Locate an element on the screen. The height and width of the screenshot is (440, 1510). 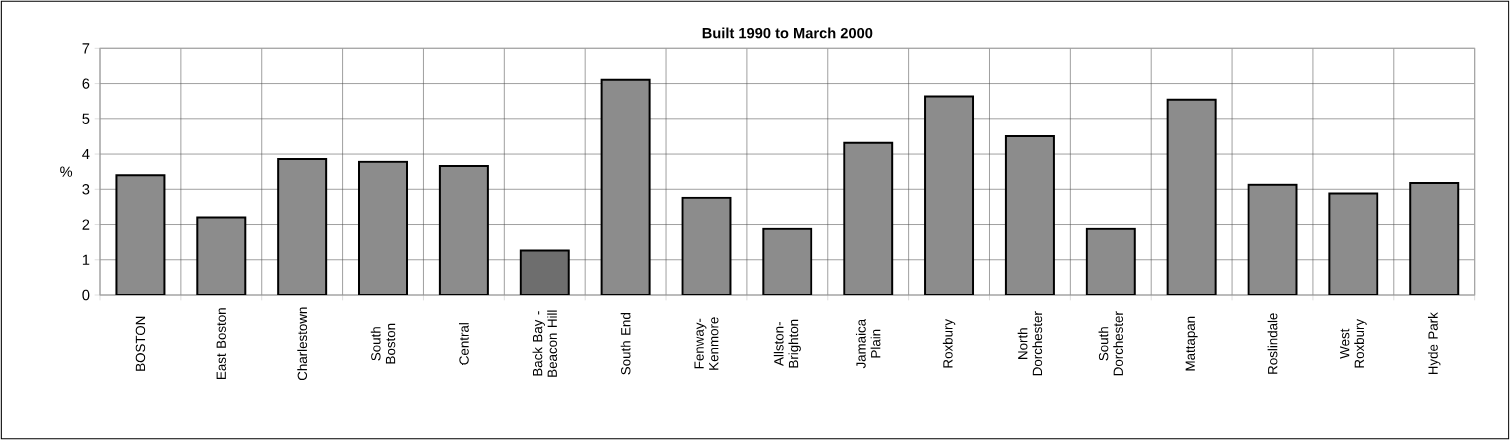
x-tick-label: Central is located at coordinates (463, 344).